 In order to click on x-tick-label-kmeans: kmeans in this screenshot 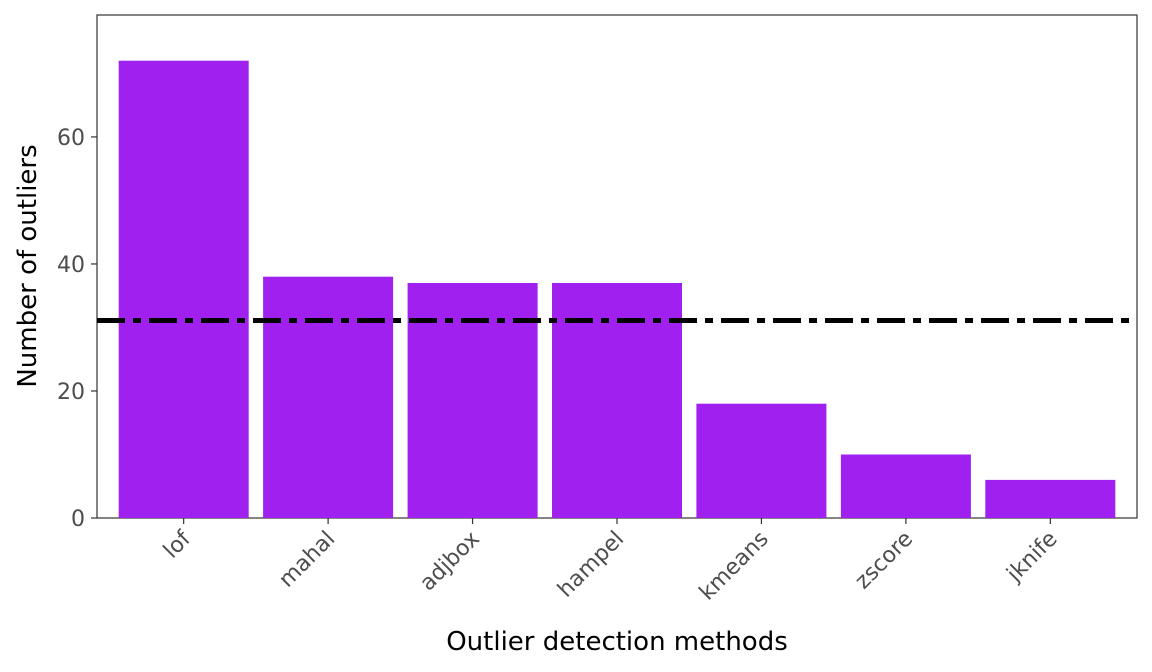, I will do `click(734, 566)`.